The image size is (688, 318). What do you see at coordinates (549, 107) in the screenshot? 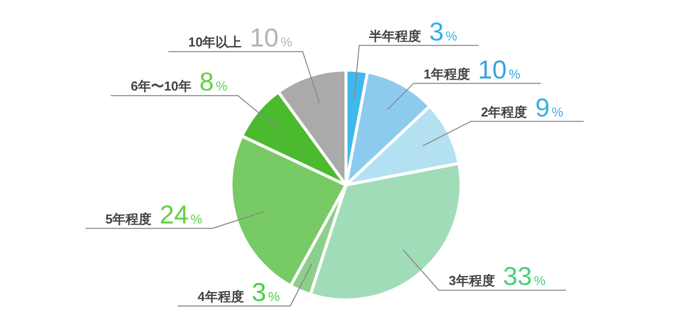
I see `data-label: 9%` at bounding box center [549, 107].